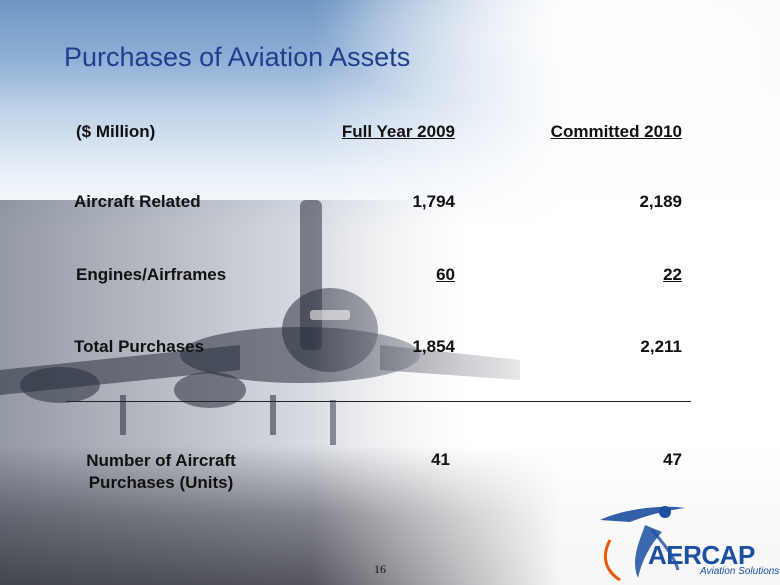  Describe the element at coordinates (616, 131) in the screenshot. I see `col-header-committed-2010: Committed 2010` at that location.